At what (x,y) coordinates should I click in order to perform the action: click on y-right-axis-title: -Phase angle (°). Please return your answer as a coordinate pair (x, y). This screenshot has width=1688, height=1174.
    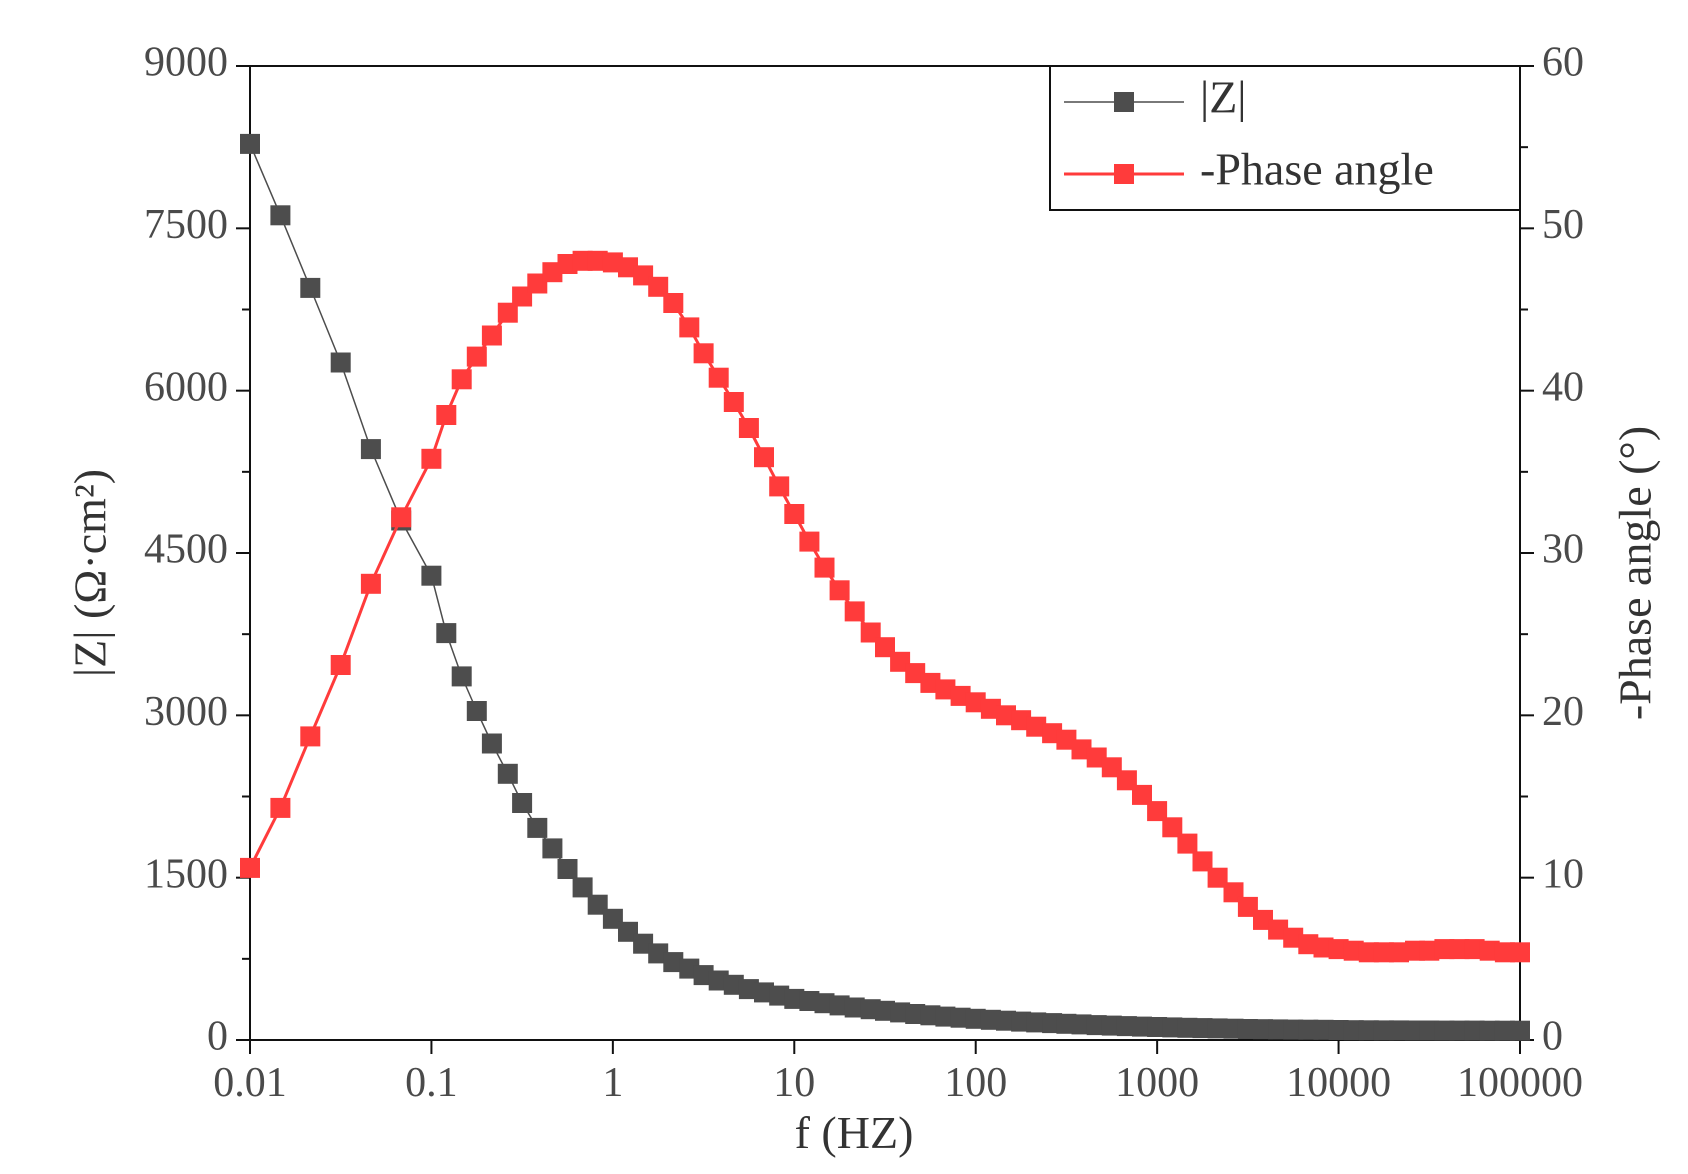
    Looking at the image, I should click on (1635, 573).